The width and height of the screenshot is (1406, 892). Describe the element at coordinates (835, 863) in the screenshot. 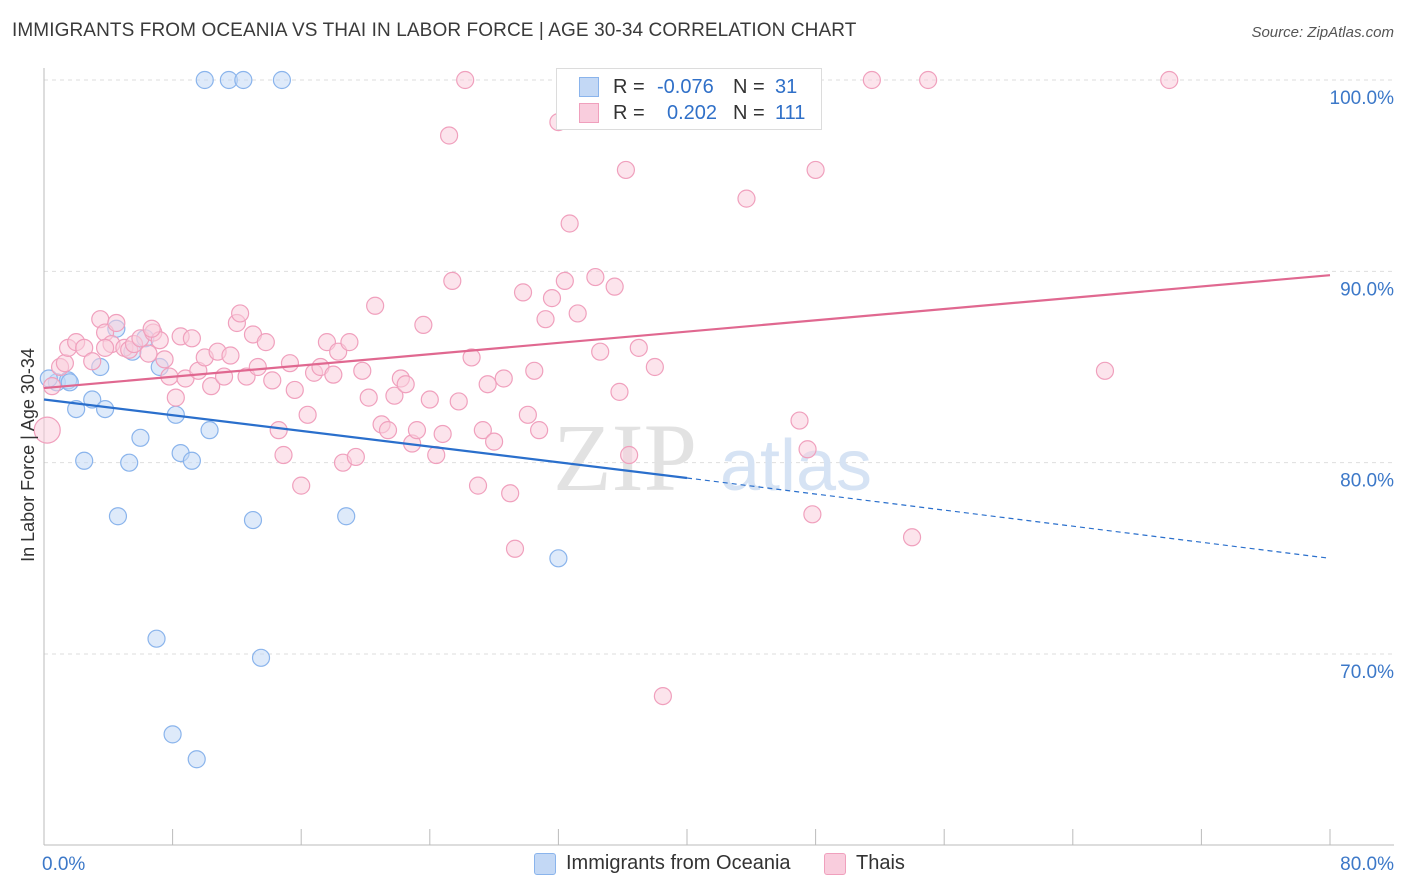

I see `legend-swatch-thai` at that location.